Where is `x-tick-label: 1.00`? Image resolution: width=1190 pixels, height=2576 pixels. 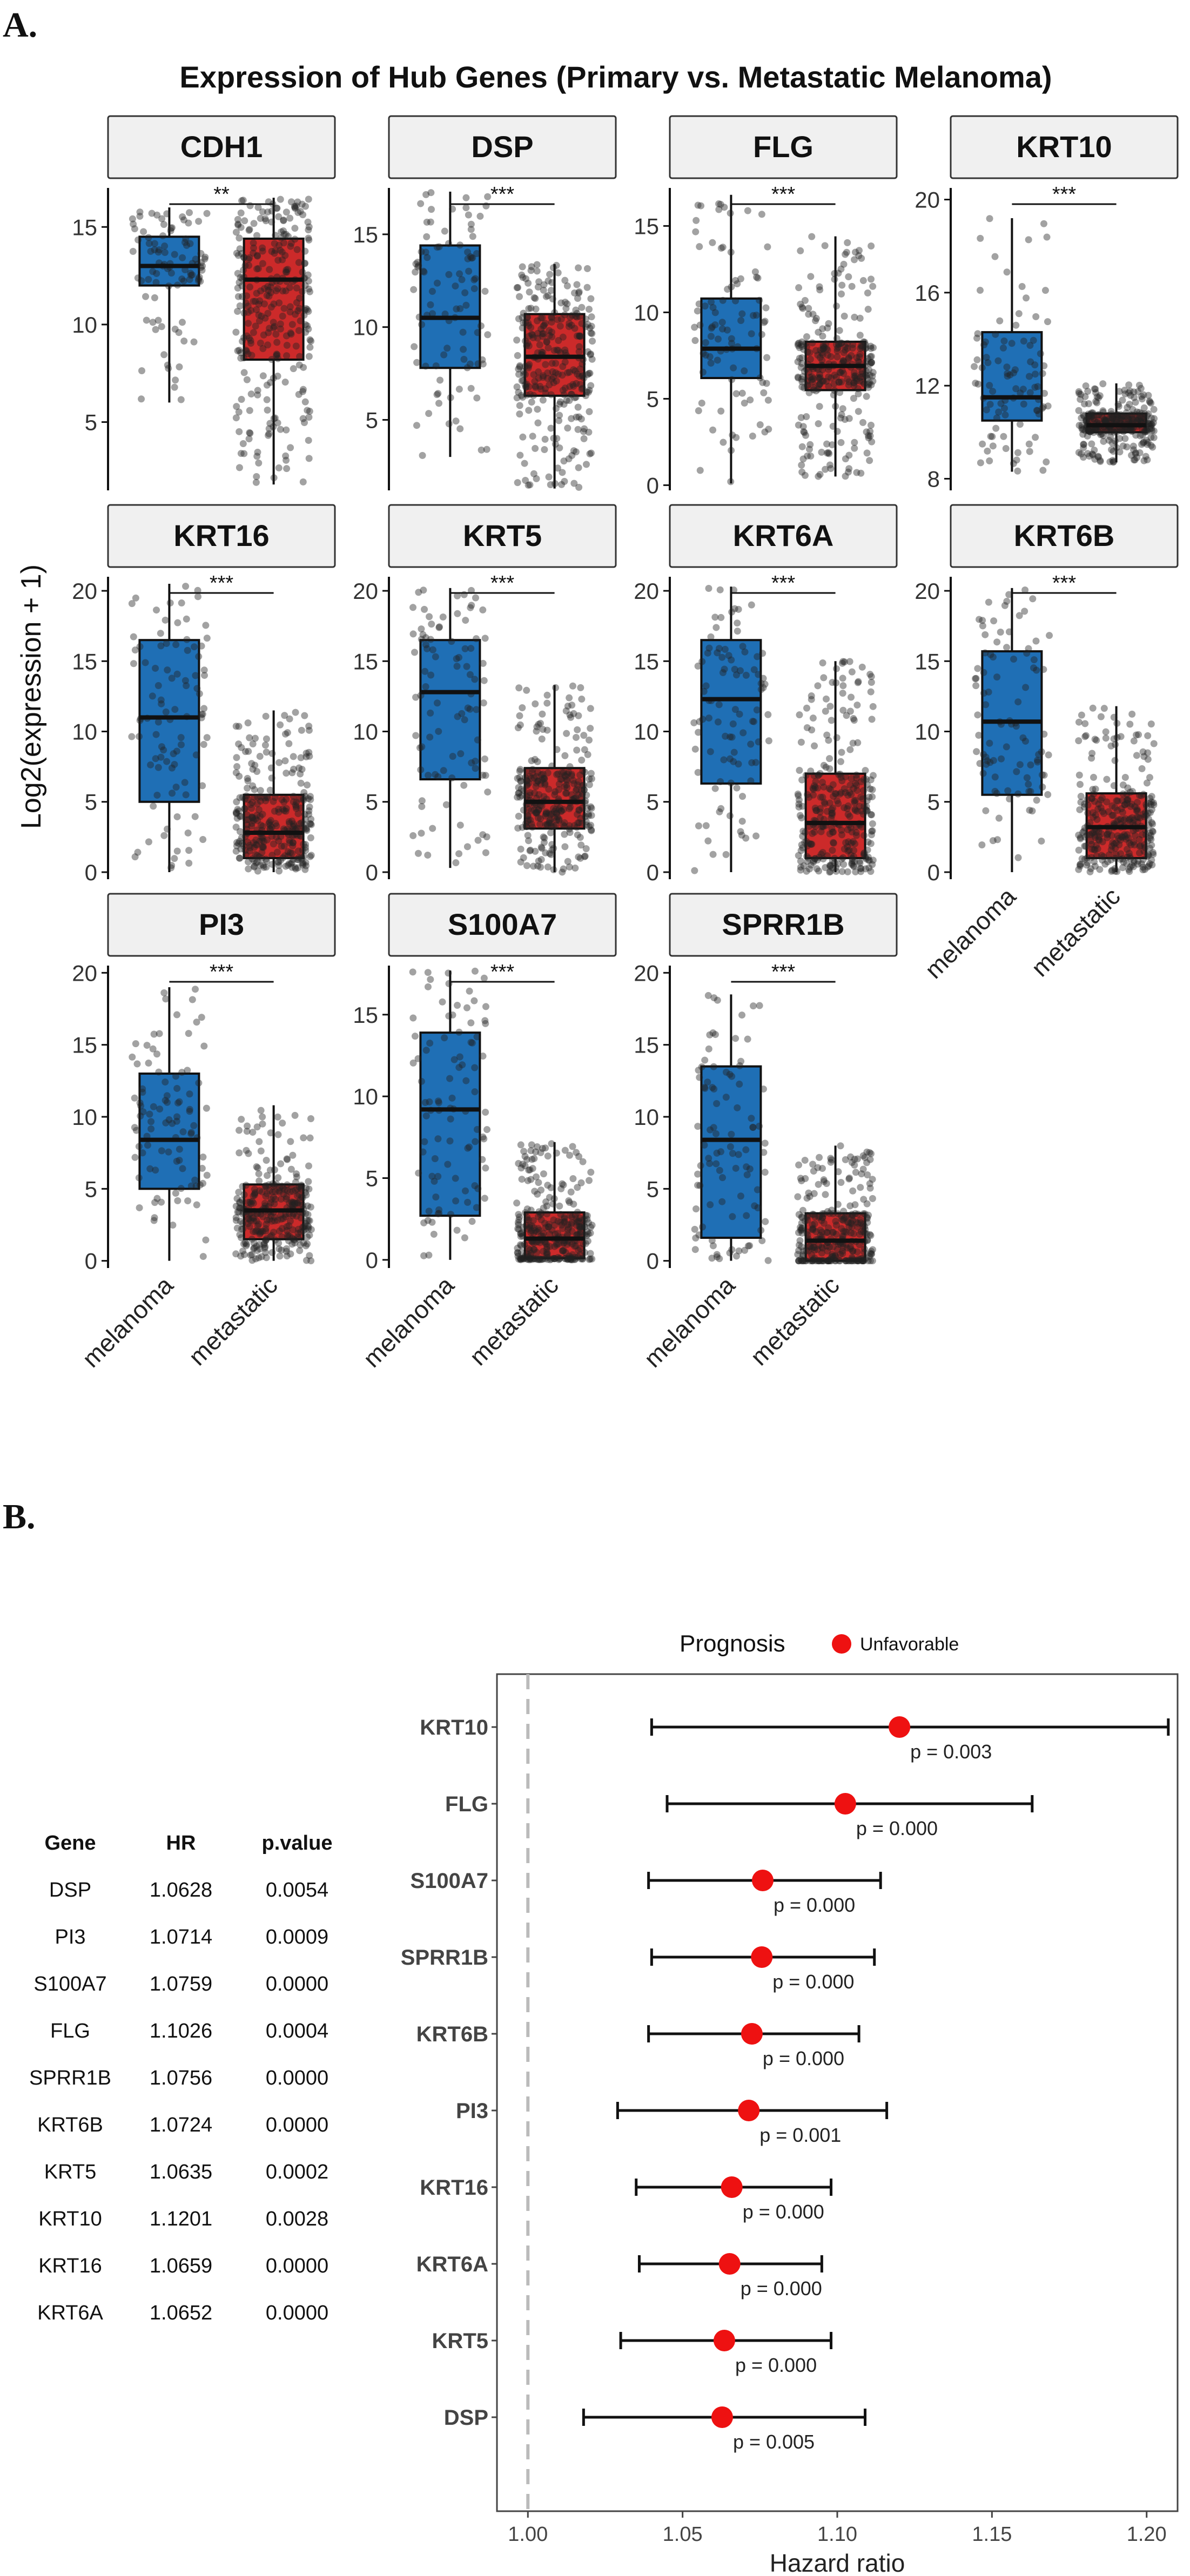
x-tick-label: 1.00 is located at coordinates (528, 2534).